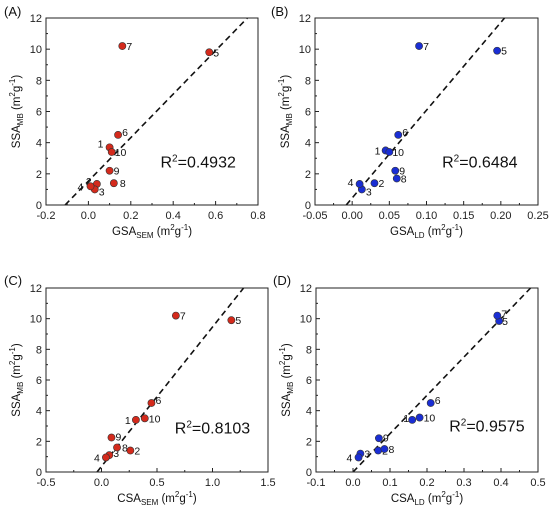 Image resolution: width=550 pixels, height=517 pixels. I want to click on r-squared-value: =0.6484, so click(488, 163).